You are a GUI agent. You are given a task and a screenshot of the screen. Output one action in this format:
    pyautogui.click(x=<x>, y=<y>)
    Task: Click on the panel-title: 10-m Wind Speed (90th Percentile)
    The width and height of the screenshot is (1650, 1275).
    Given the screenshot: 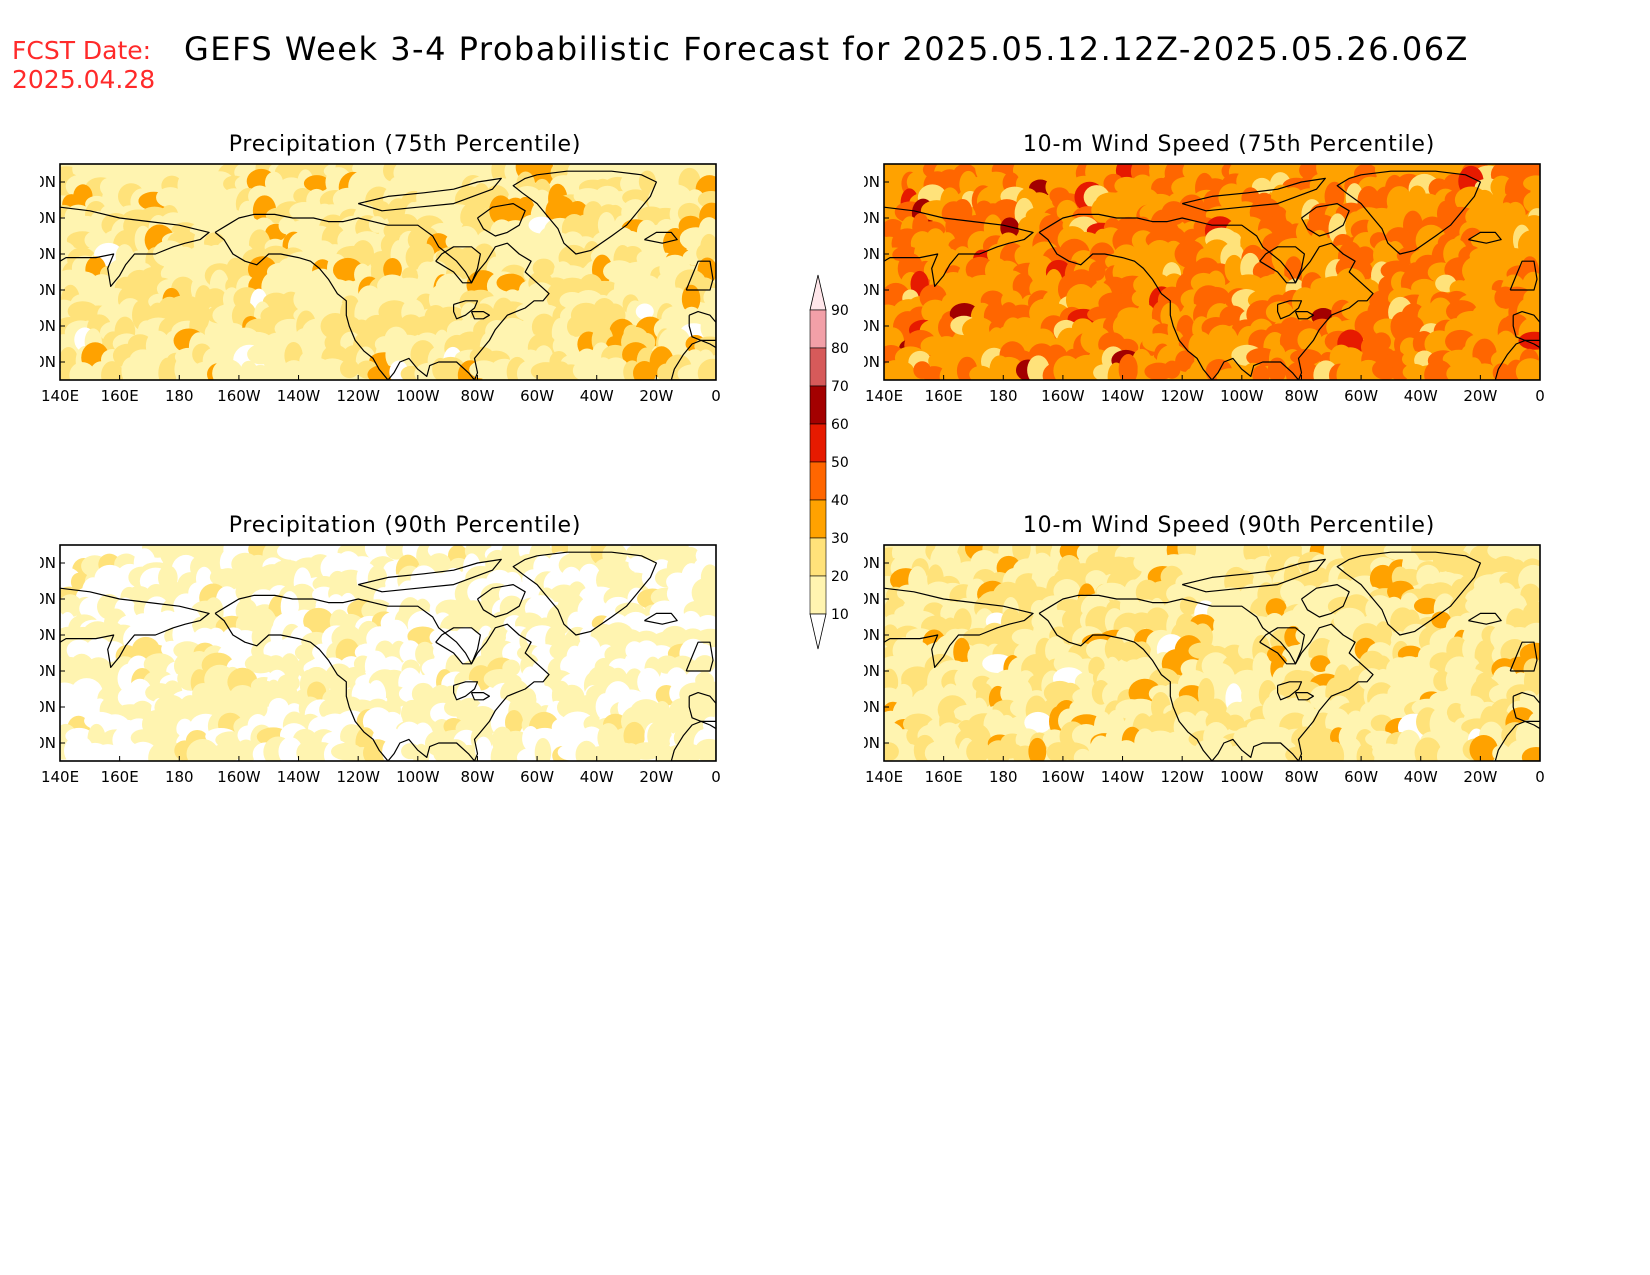 What is the action you would take?
    pyautogui.click(x=1229, y=525)
    